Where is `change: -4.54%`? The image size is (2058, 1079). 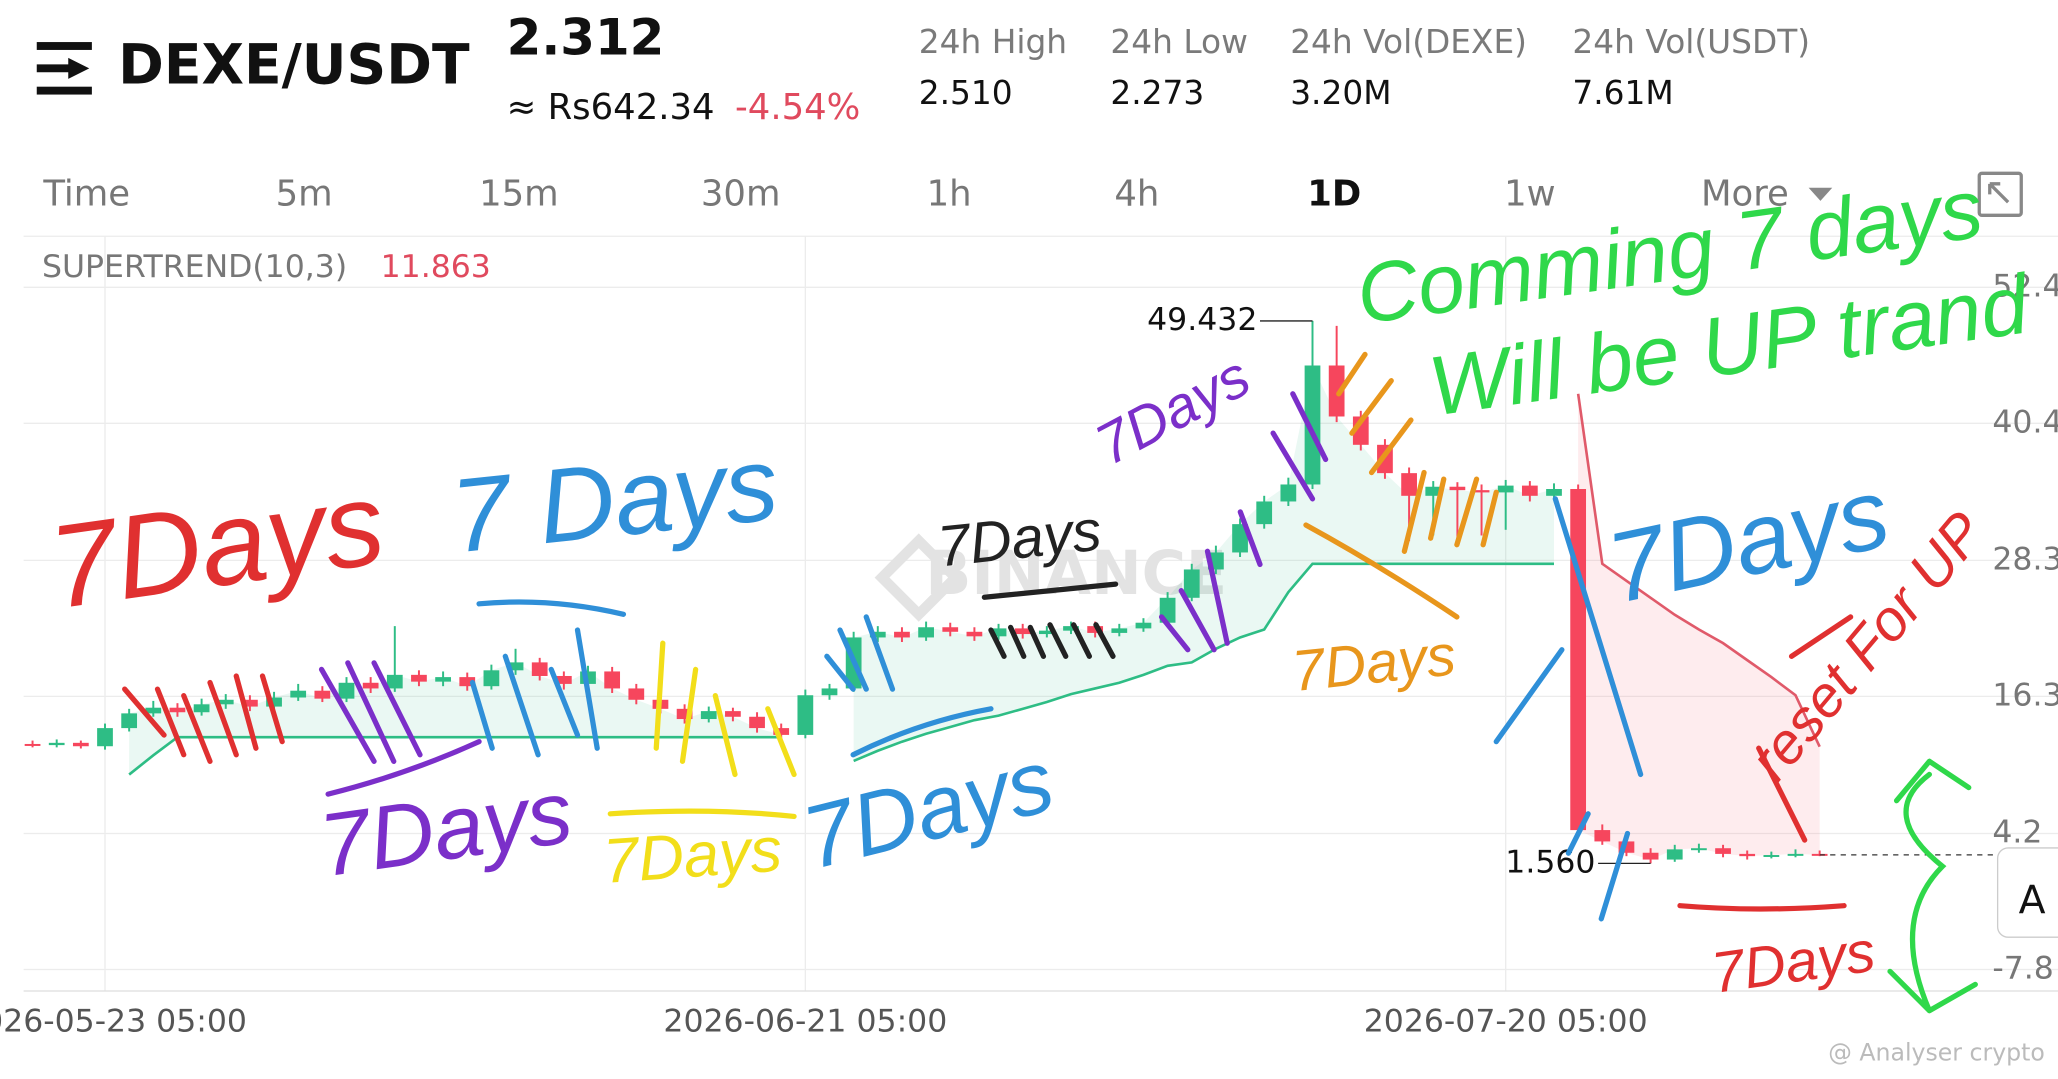 change: -4.54% is located at coordinates (797, 107).